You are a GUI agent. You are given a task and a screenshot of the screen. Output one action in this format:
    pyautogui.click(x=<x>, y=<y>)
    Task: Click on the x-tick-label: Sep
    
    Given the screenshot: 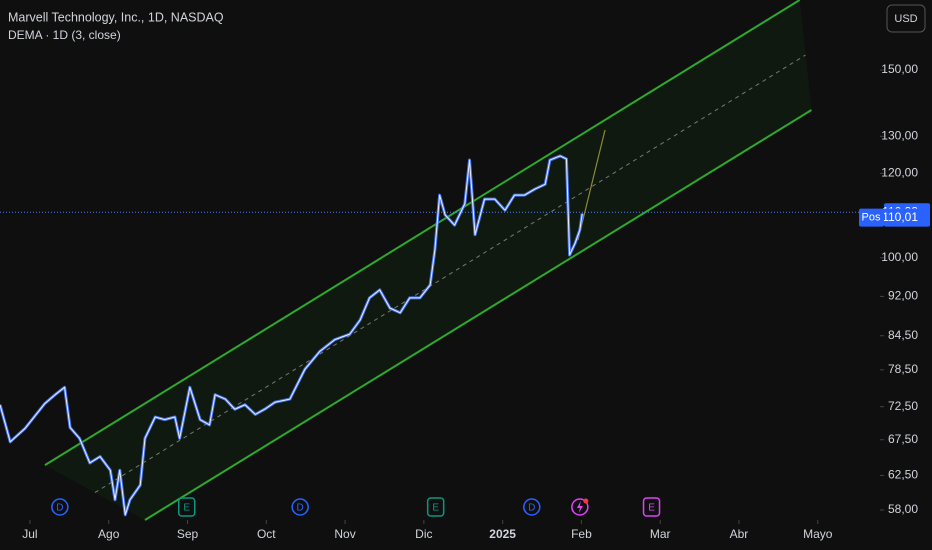 What is the action you would take?
    pyautogui.click(x=188, y=534)
    